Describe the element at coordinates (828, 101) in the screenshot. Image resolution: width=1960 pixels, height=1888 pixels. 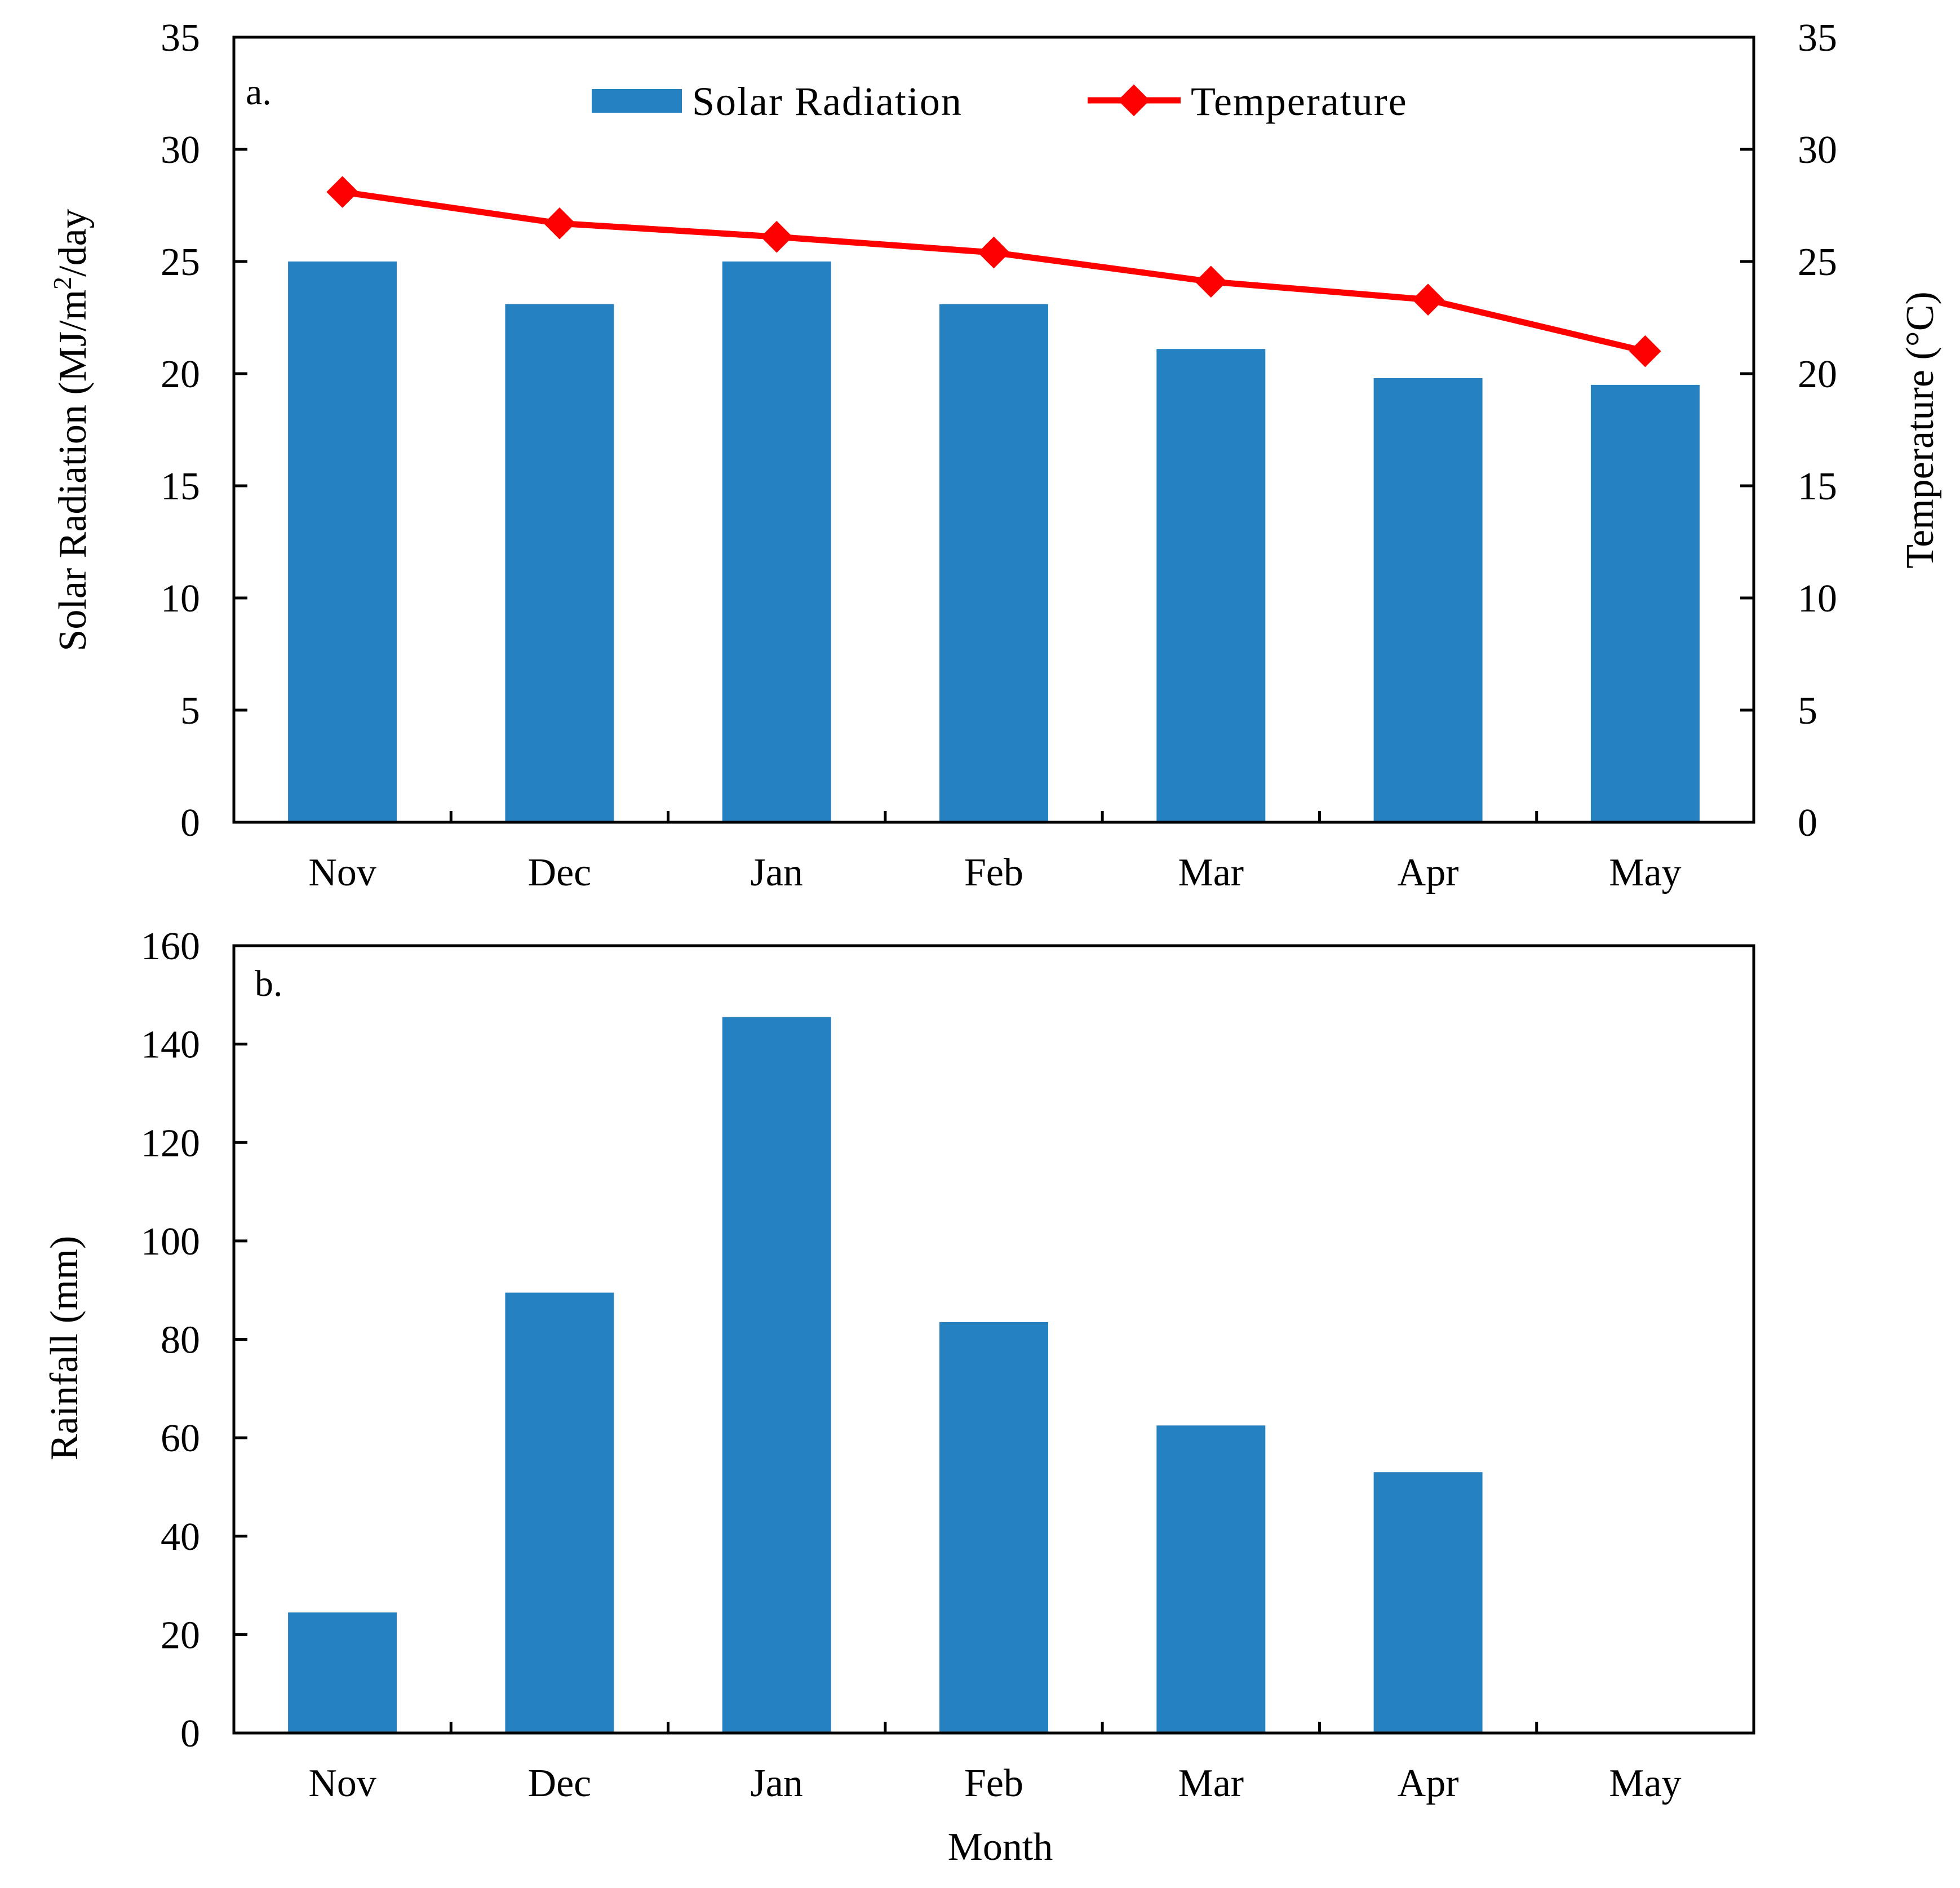
I see `legend-solar-radiation-label: Solar Radiation` at that location.